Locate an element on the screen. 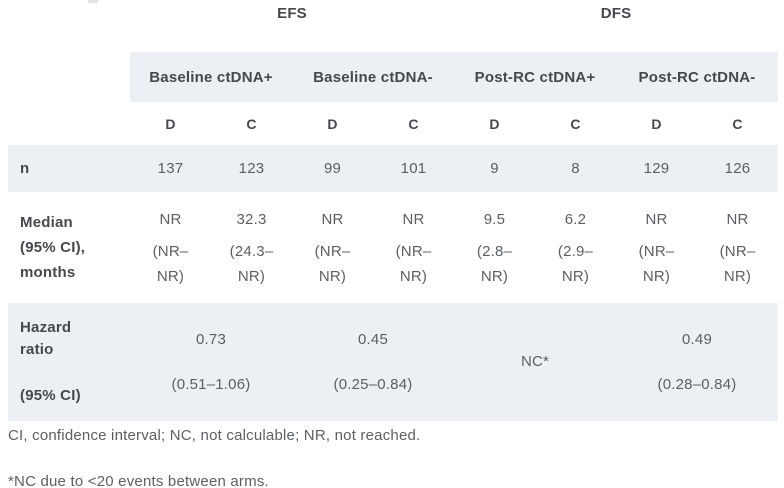  post-rc-ctdna-neg-header: Post-RC ctDNA- is located at coordinates (697, 77).